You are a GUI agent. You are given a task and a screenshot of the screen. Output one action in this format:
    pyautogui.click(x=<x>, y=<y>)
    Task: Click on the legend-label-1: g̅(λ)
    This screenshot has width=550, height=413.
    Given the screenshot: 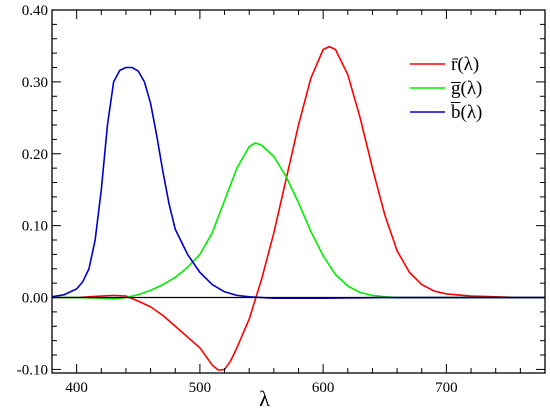 What is the action you would take?
    pyautogui.click(x=467, y=88)
    